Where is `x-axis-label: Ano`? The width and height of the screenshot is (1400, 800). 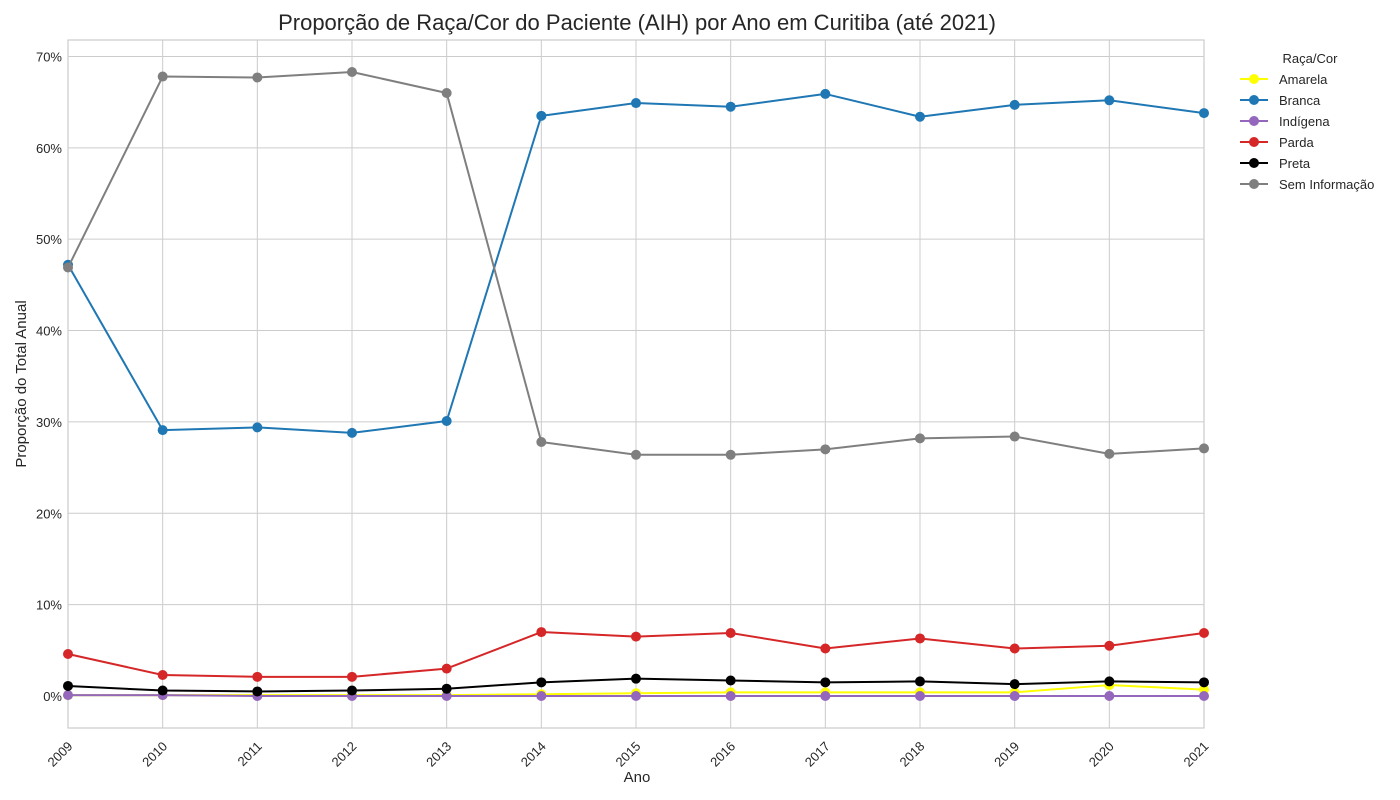
x-axis-label: Ano is located at coordinates (637, 777).